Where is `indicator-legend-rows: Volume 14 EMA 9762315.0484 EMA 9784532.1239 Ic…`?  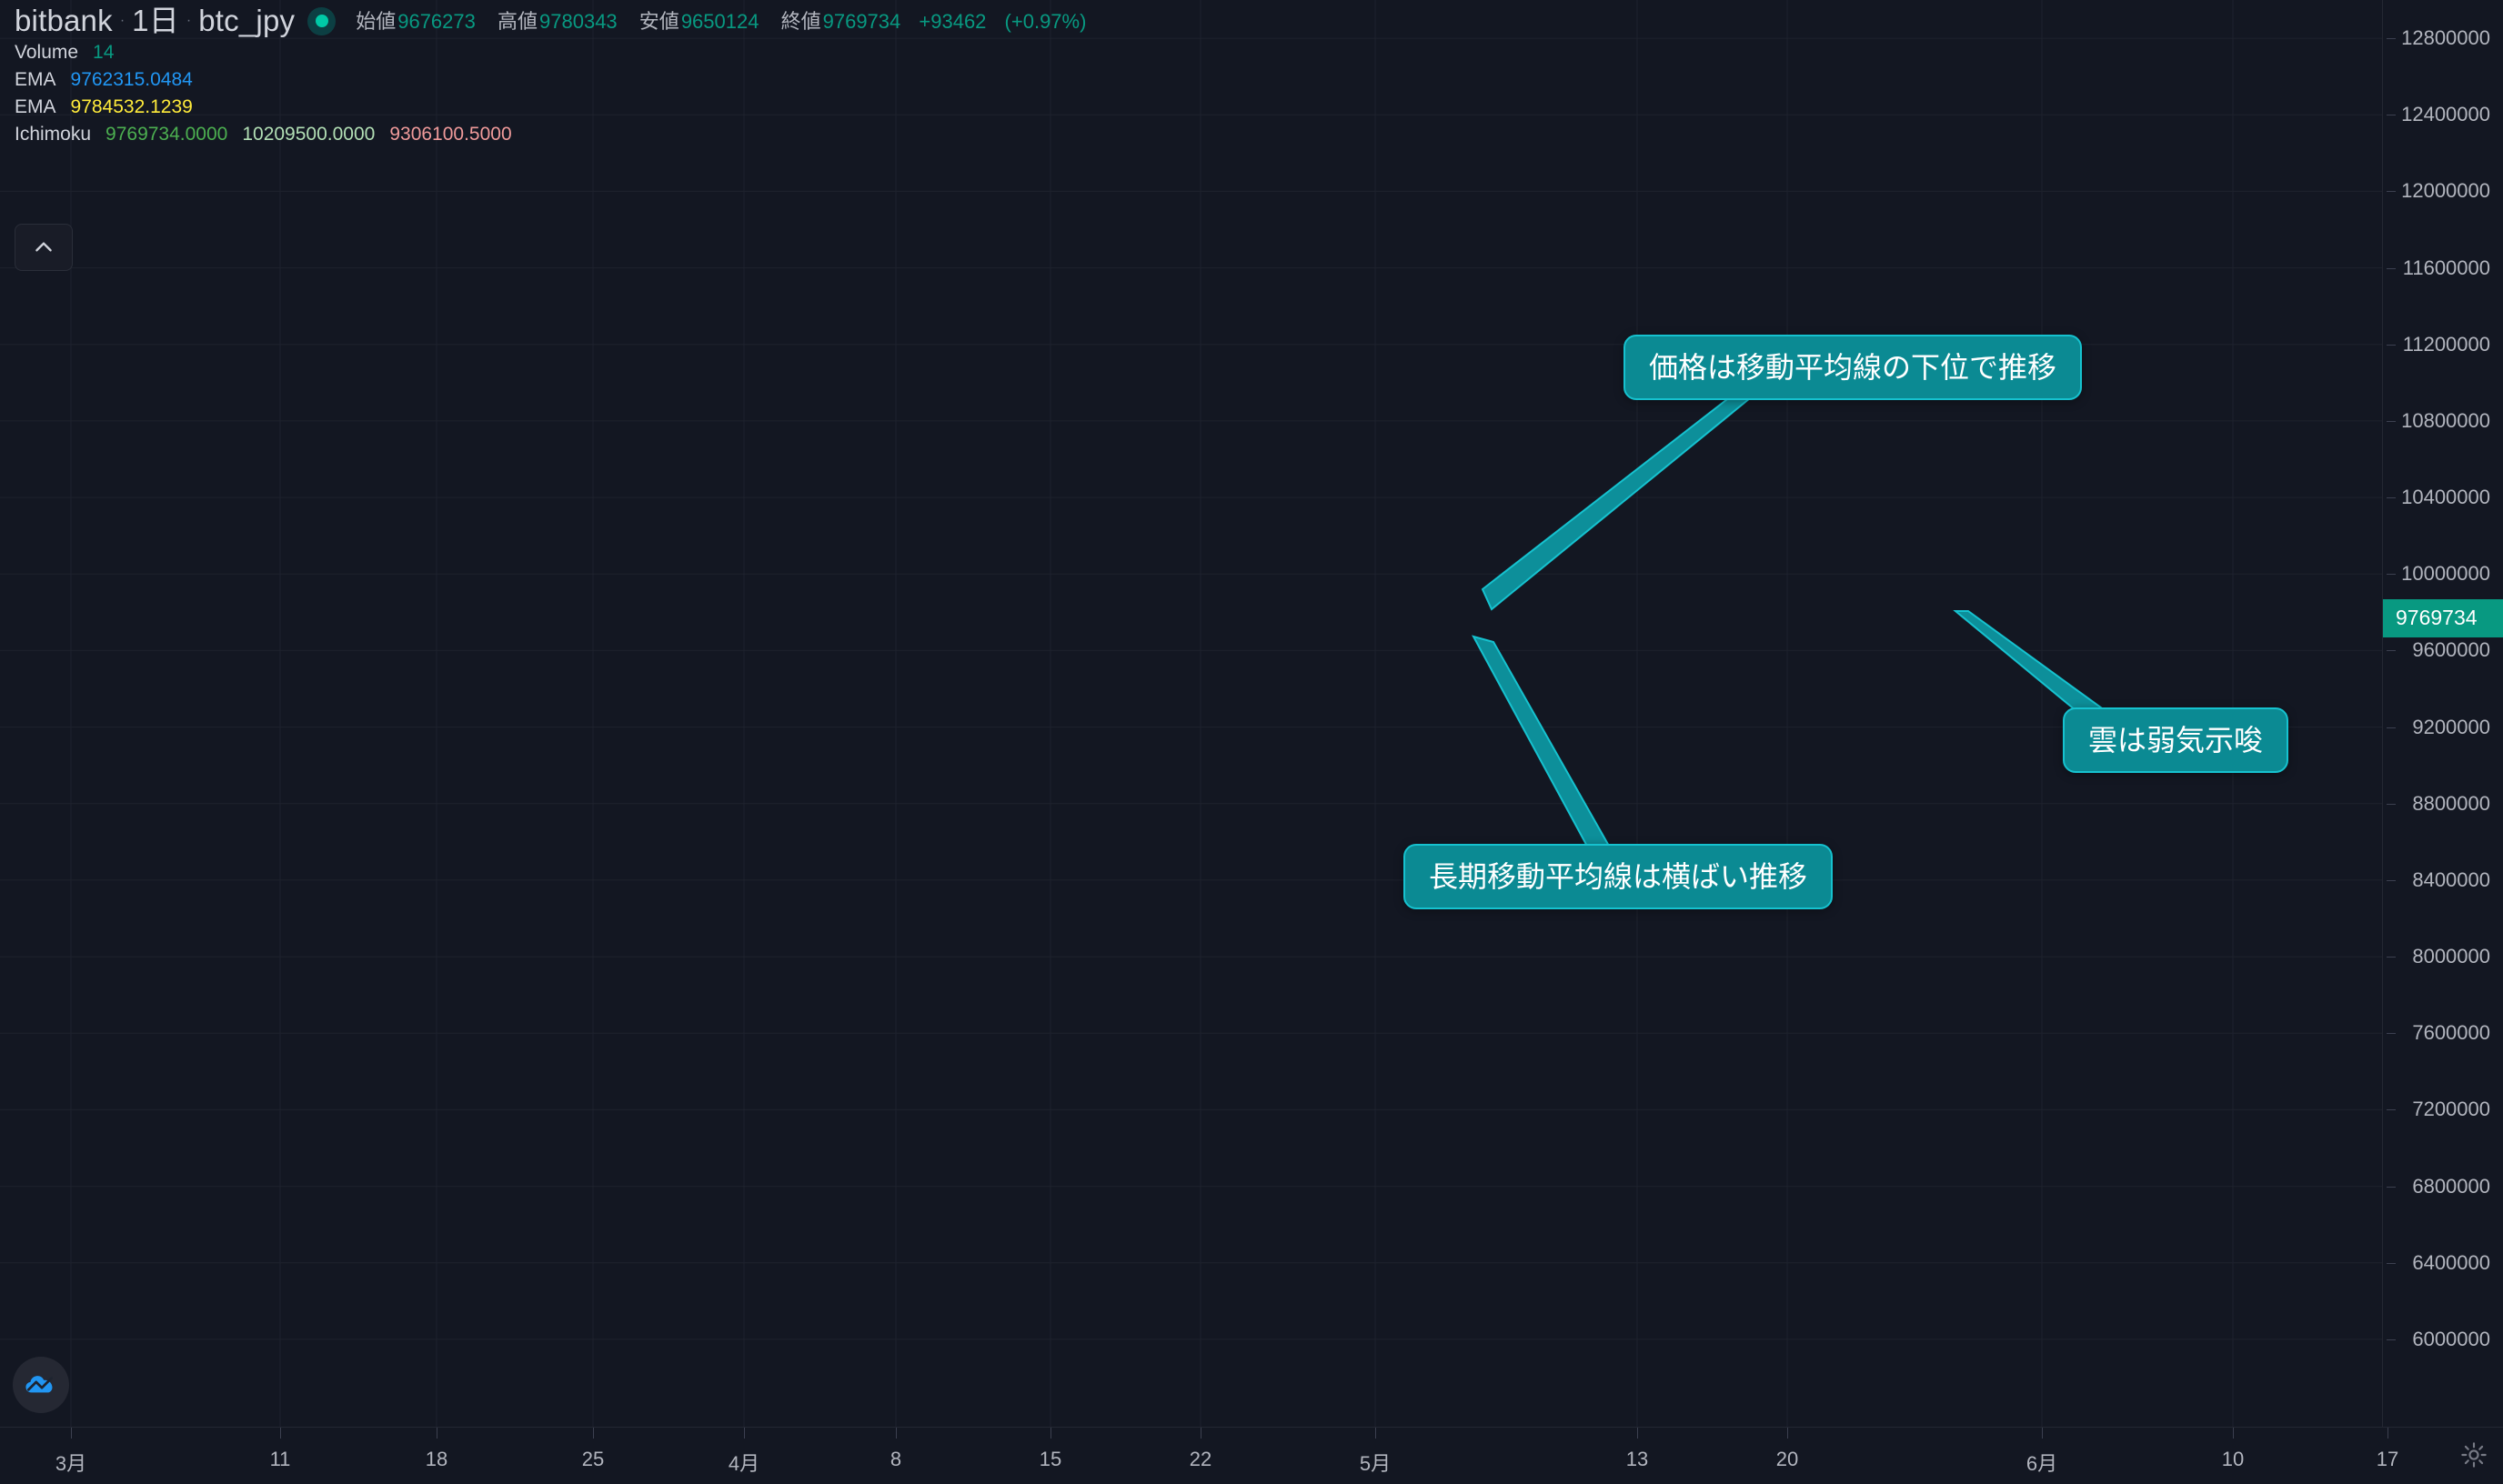
indicator-legend-rows: Volume 14 EMA 9762315.0484 EMA 9784532.1239 Ic… is located at coordinates (550, 93).